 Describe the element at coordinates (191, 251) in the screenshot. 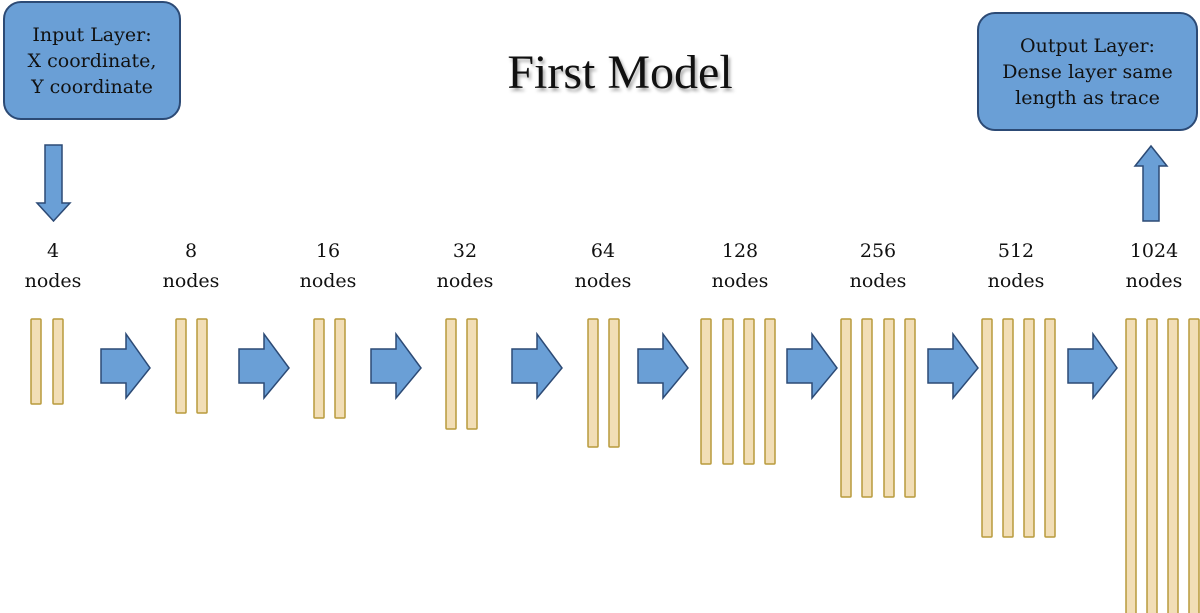

I see `layer-count: 8` at that location.